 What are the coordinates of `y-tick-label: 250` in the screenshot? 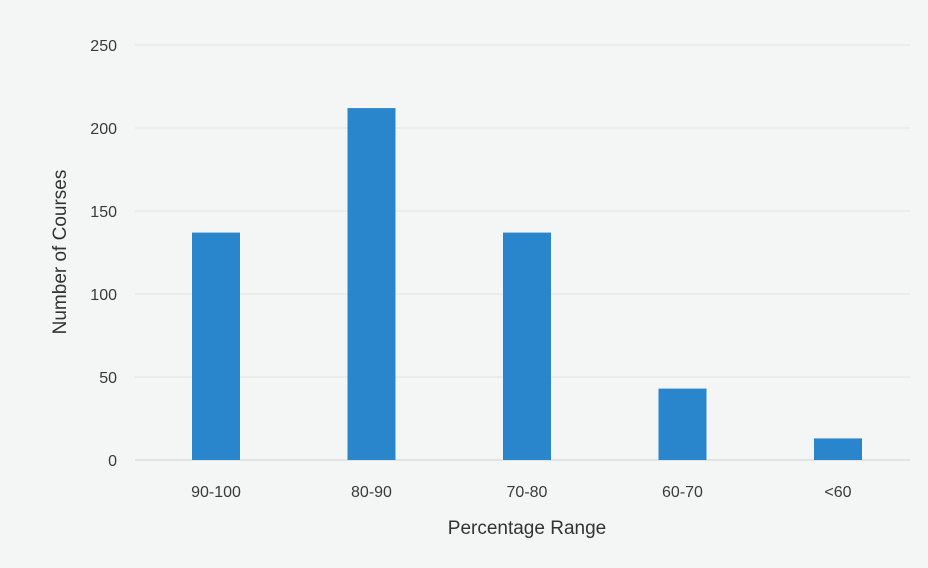 It's located at (103, 46).